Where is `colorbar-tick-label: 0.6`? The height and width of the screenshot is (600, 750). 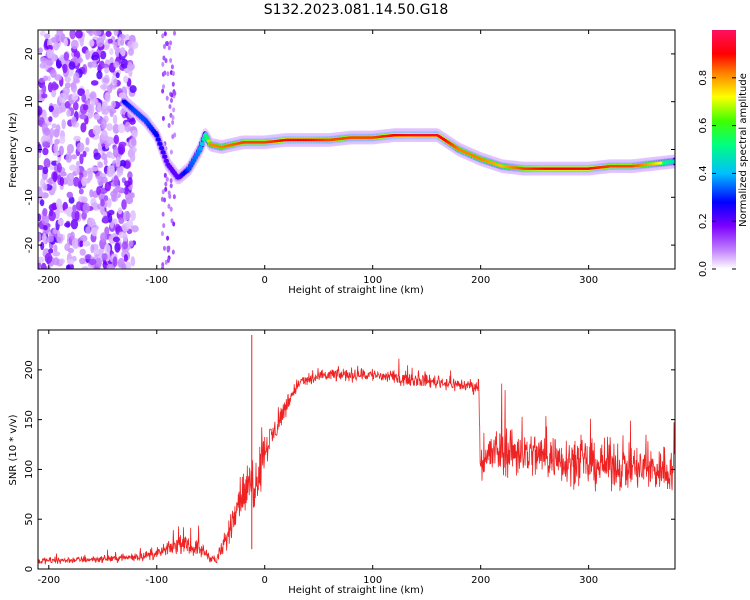 colorbar-tick-label: 0.6 is located at coordinates (703, 126).